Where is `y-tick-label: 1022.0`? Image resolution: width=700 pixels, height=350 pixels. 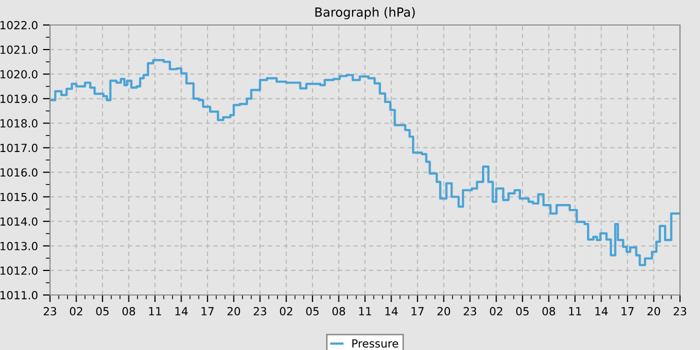 y-tick-label: 1022.0 is located at coordinates (19, 25).